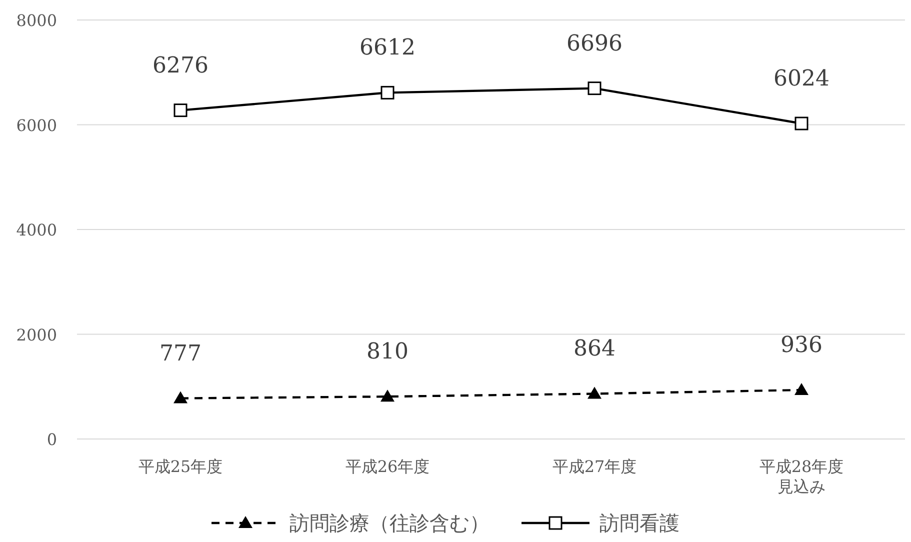 The height and width of the screenshot is (542, 911). I want to click on y-tick-label: 4000, so click(36, 230).